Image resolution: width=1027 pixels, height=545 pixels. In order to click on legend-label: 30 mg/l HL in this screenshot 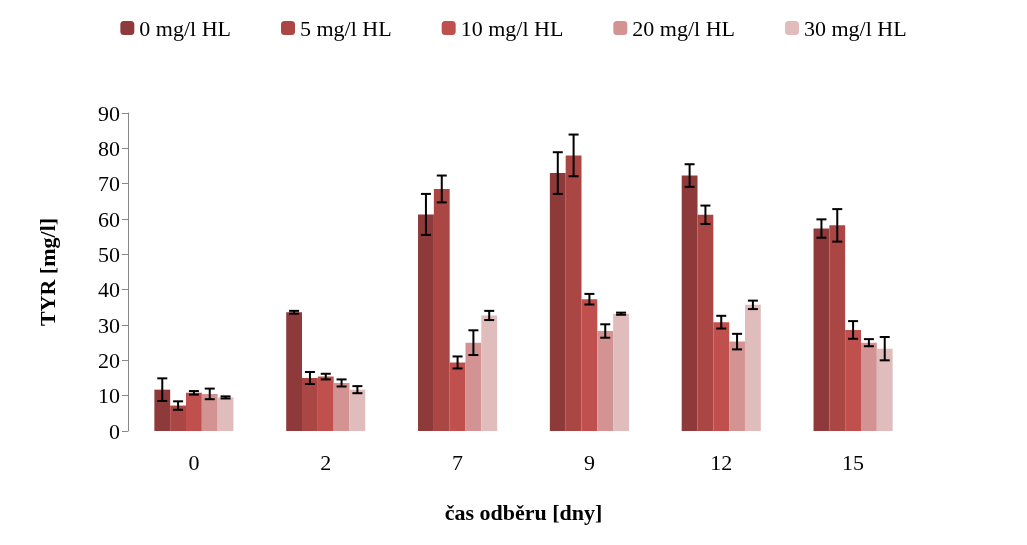, I will do `click(855, 28)`.